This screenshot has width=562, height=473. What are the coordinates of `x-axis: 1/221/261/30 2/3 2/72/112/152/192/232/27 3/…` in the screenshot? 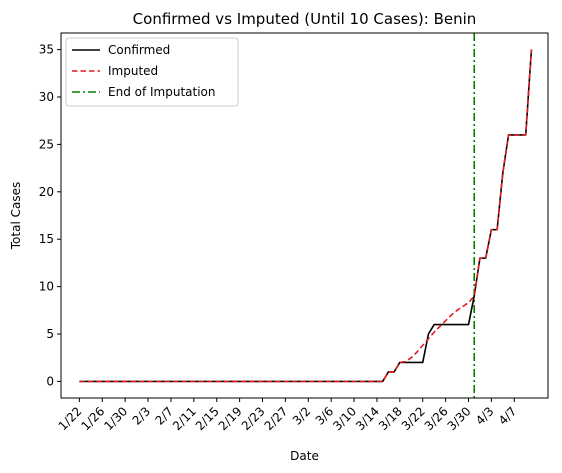 It's located at (288, 415).